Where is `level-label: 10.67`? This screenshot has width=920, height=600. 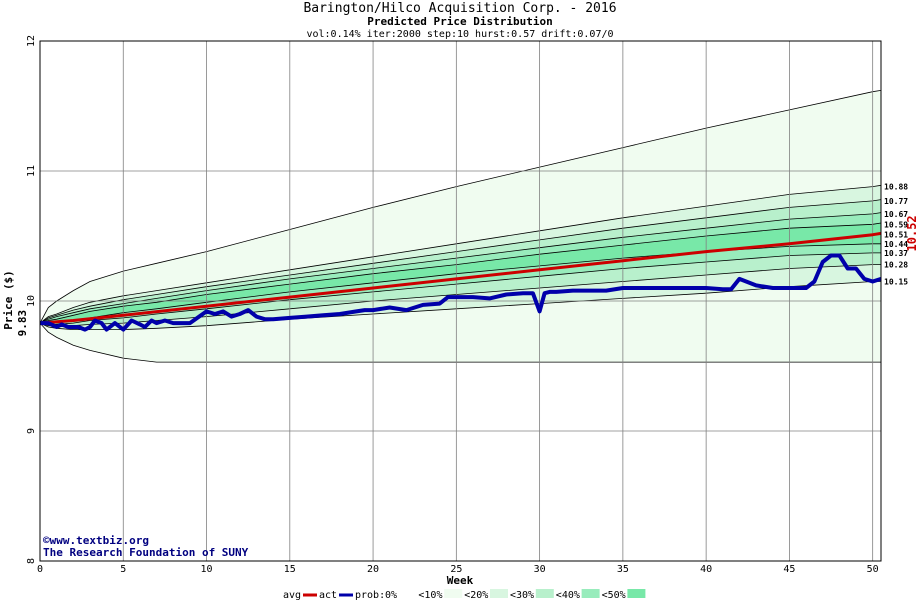 level-label: 10.67 is located at coordinates (896, 214).